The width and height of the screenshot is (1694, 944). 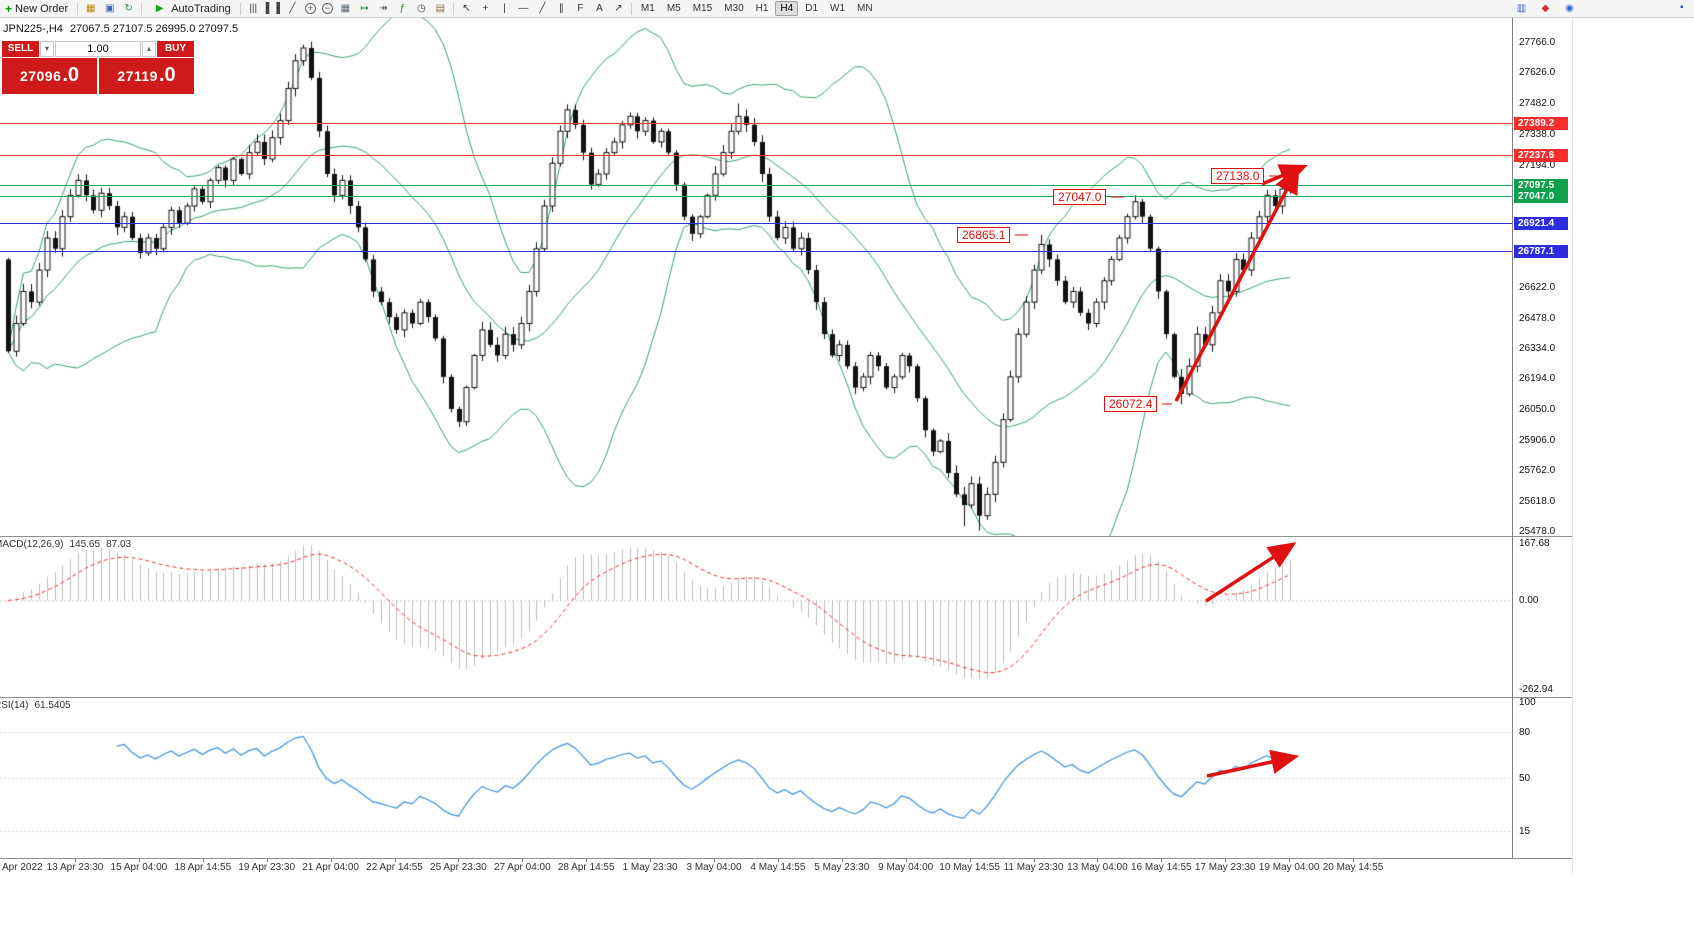 What do you see at coordinates (1289, 867) in the screenshot?
I see `date-label: 19 May 04:00` at bounding box center [1289, 867].